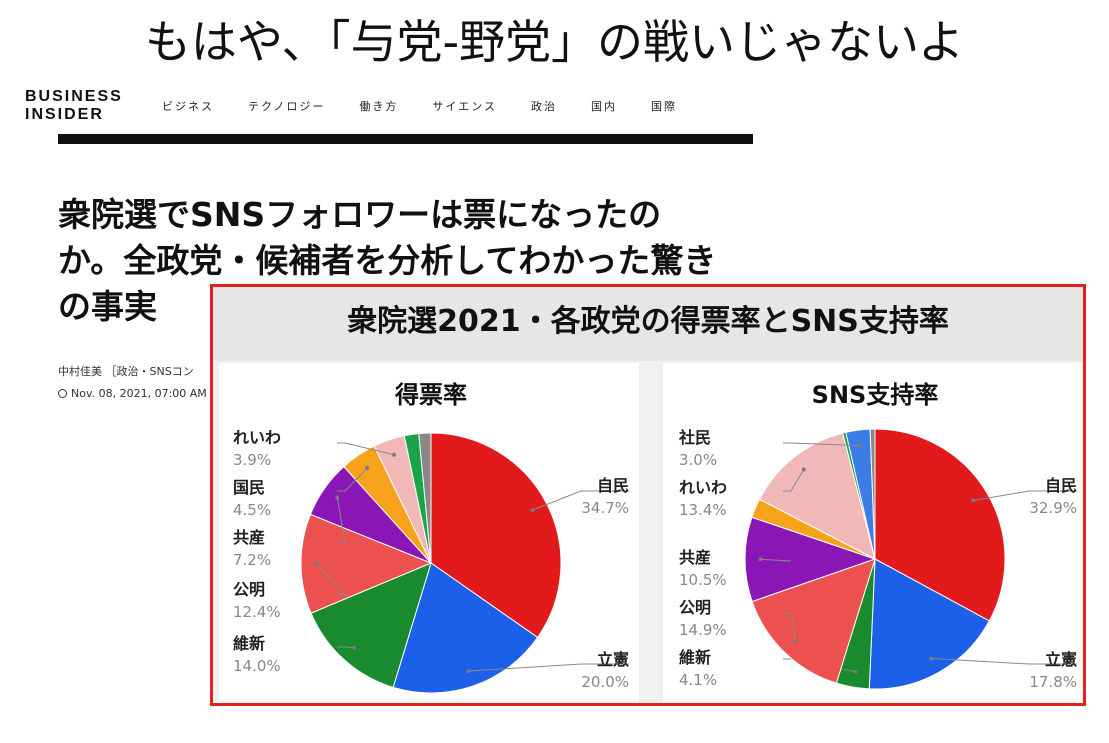  What do you see at coordinates (366, 563) in the screenshot?
I see `vote-slice-komeito` at bounding box center [366, 563].